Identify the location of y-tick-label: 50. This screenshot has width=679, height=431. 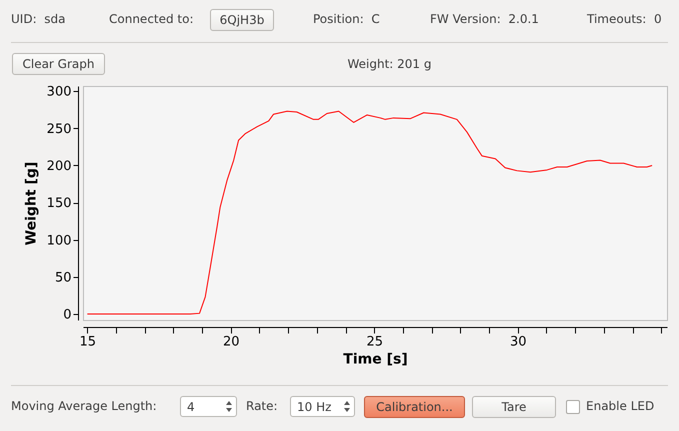
(63, 278).